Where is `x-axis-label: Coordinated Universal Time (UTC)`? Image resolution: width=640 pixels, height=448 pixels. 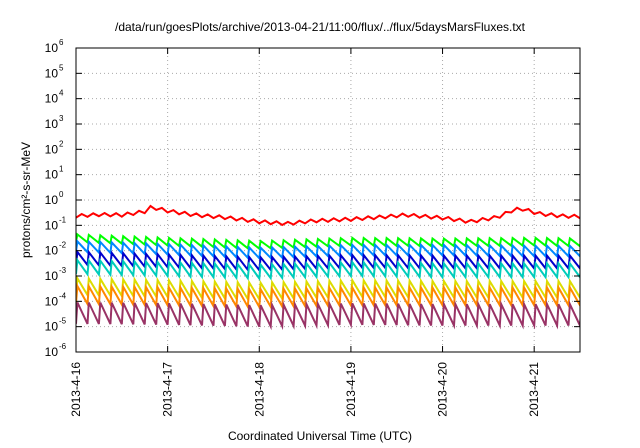
x-axis-label: Coordinated Universal Time (UTC) is located at coordinates (320, 436).